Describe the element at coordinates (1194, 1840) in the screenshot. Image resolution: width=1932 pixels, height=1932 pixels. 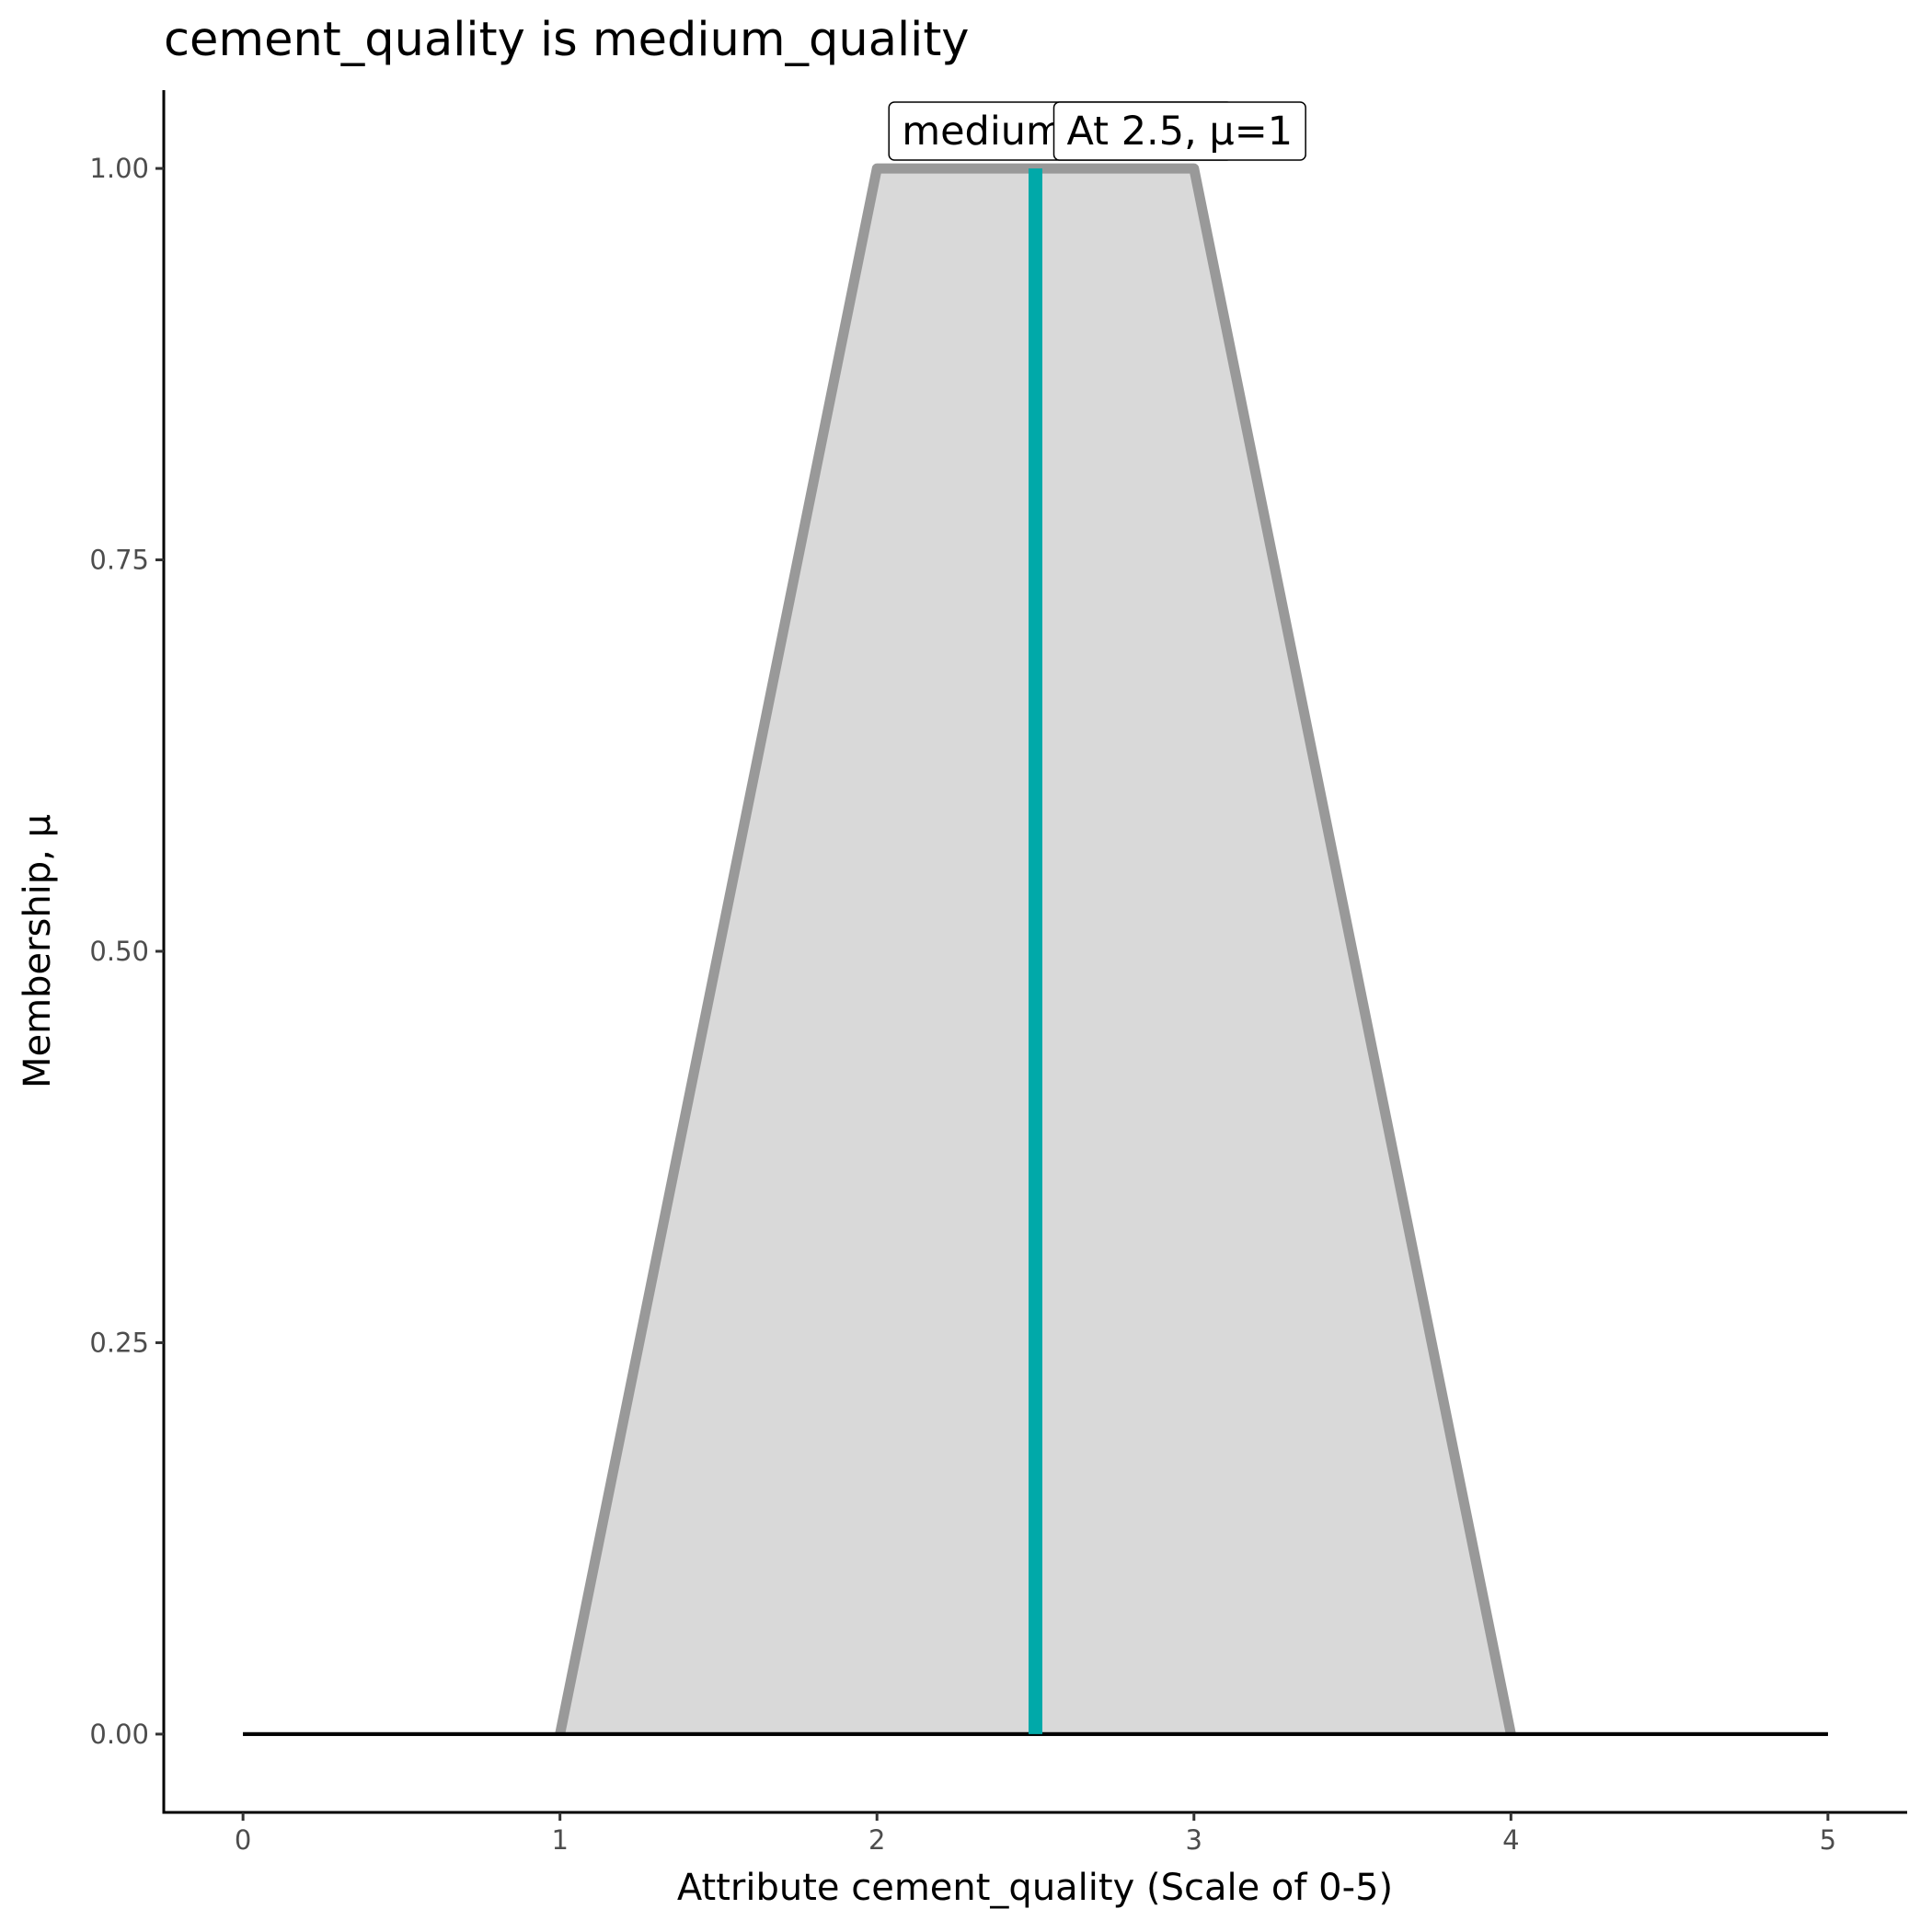
I see `x-tick-label: 3` at that location.